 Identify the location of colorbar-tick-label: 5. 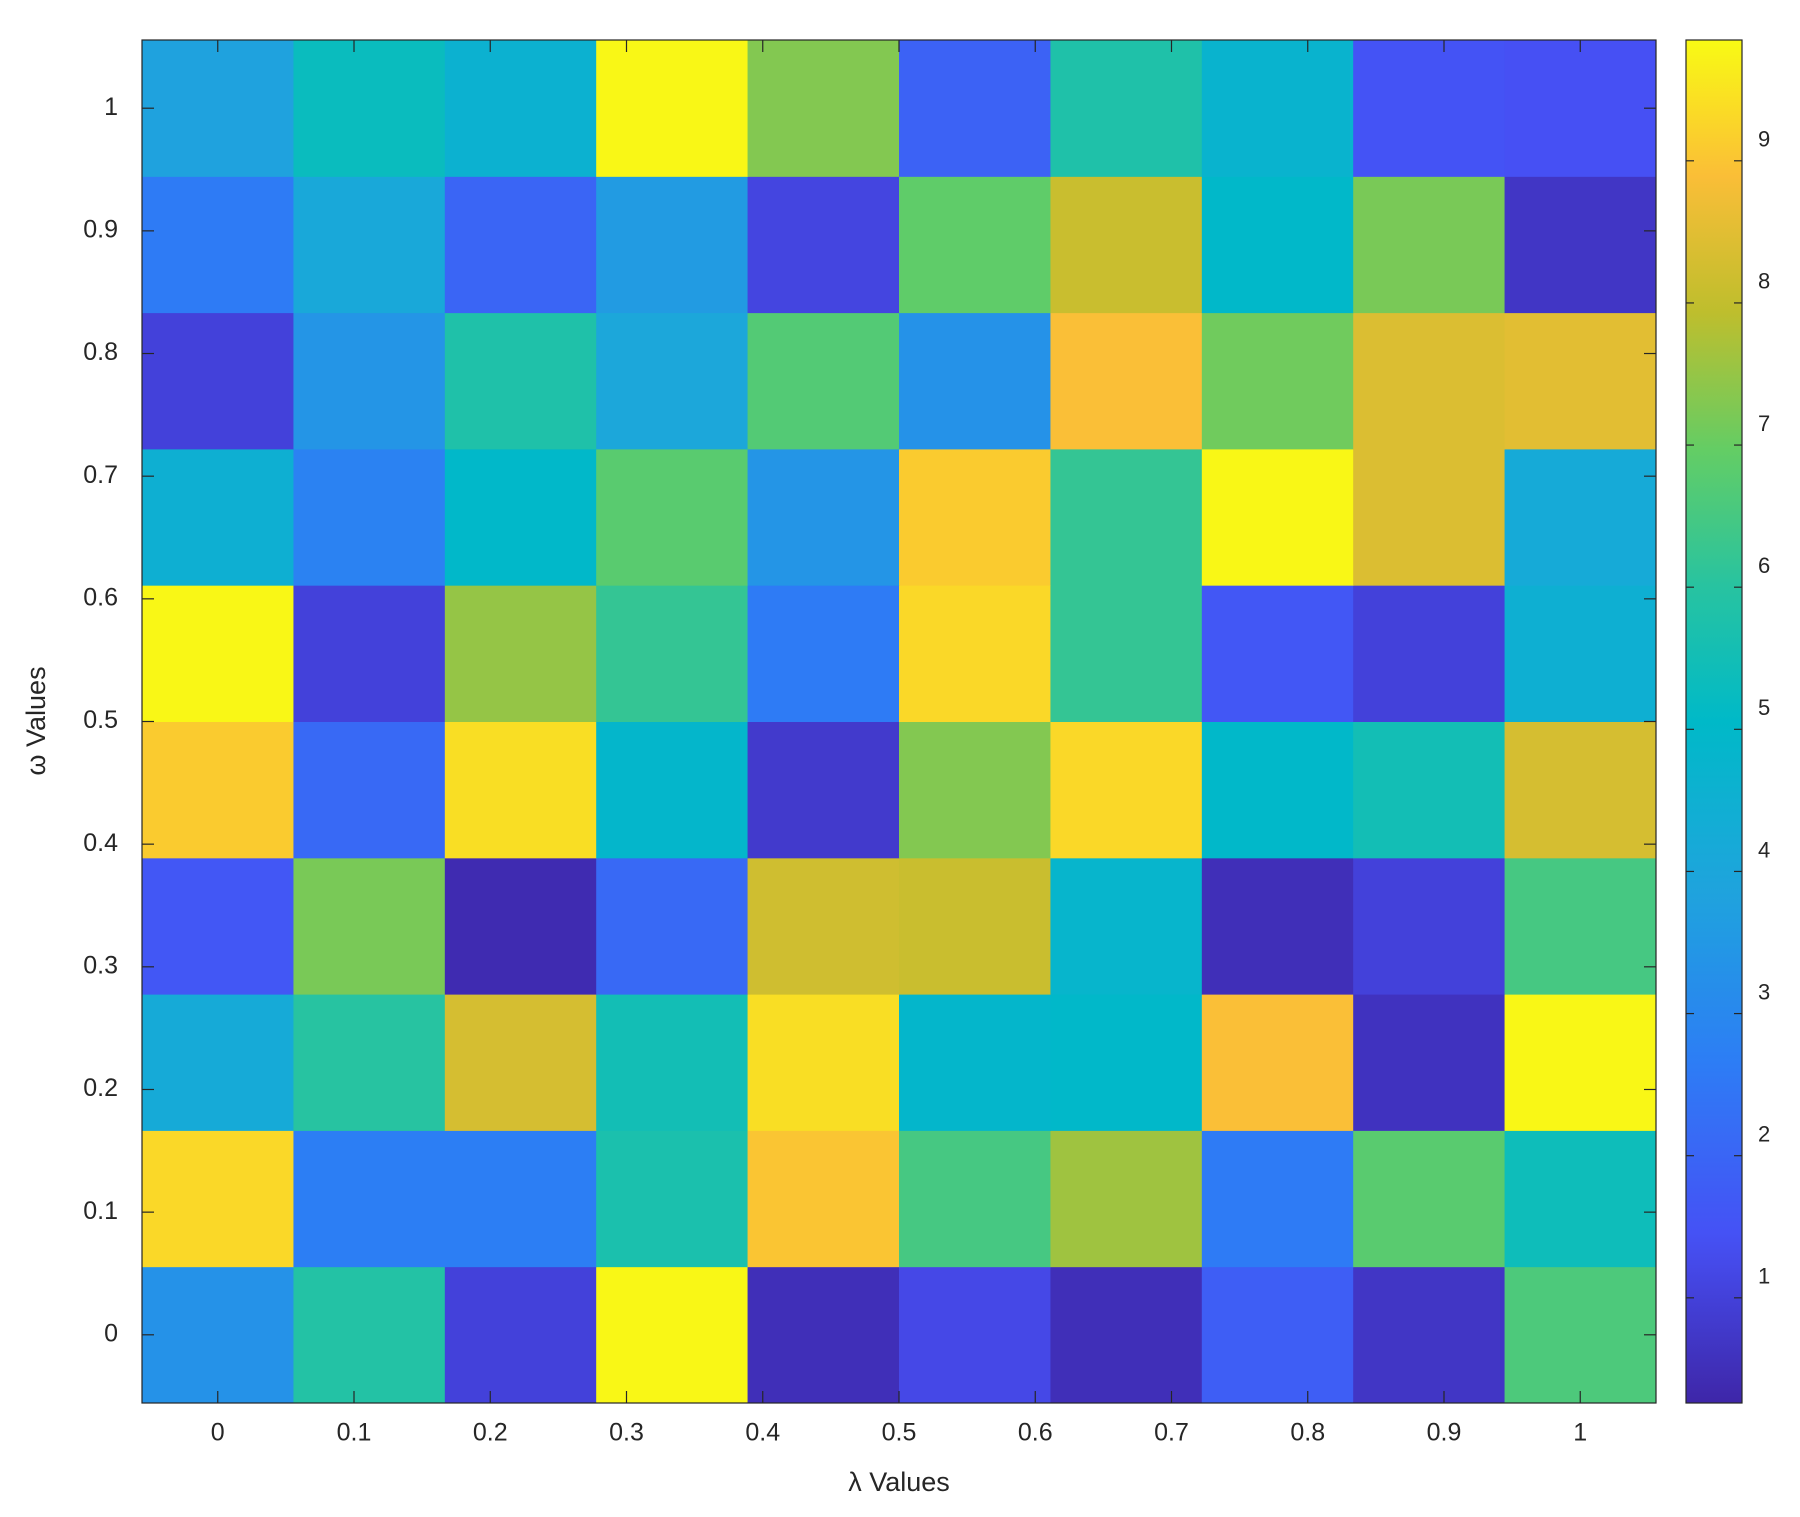
(1764, 707).